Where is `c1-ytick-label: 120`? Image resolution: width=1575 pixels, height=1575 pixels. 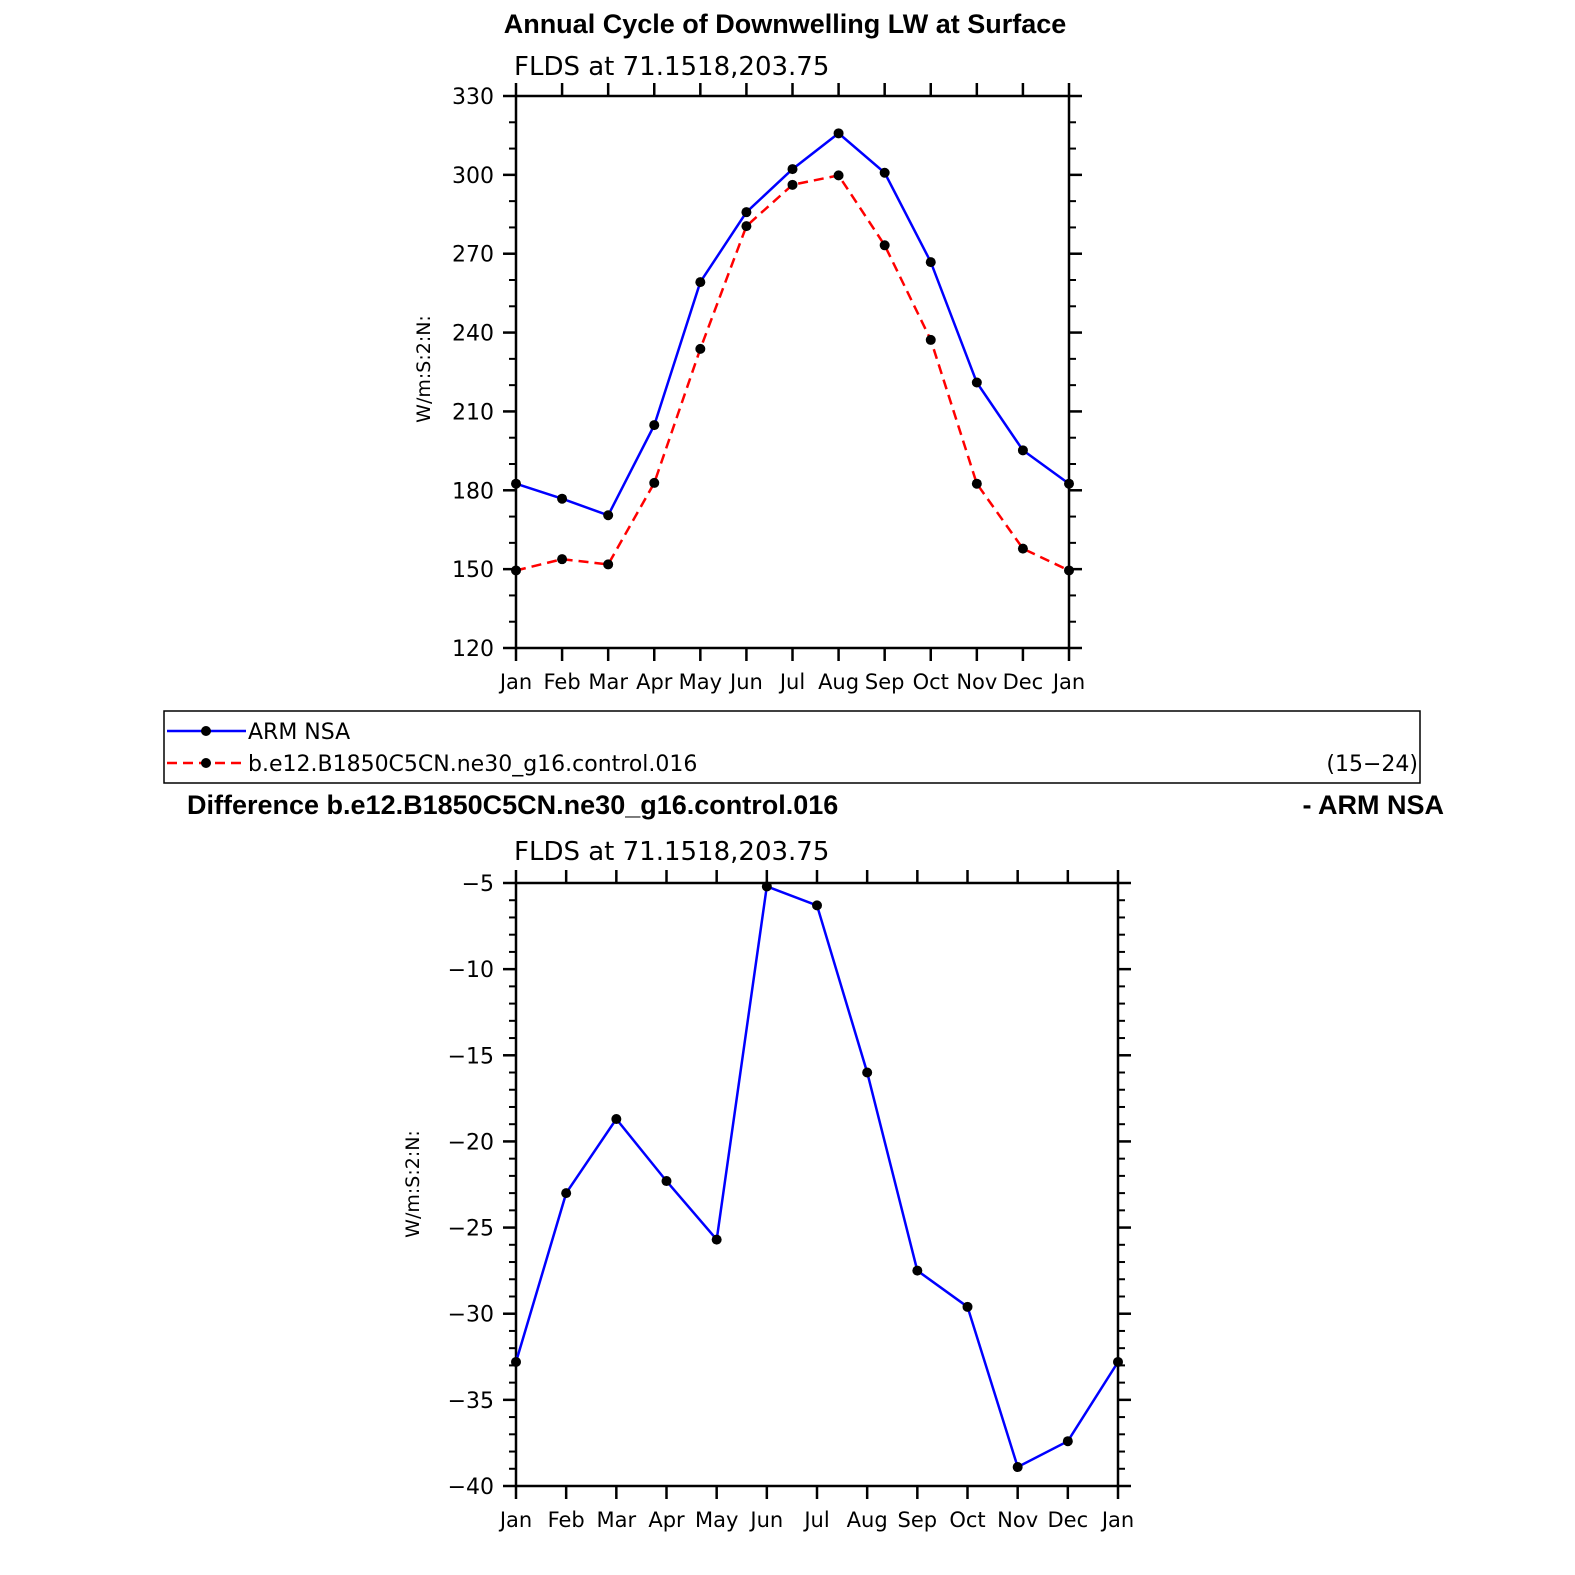
c1-ytick-label: 120 is located at coordinates (473, 649).